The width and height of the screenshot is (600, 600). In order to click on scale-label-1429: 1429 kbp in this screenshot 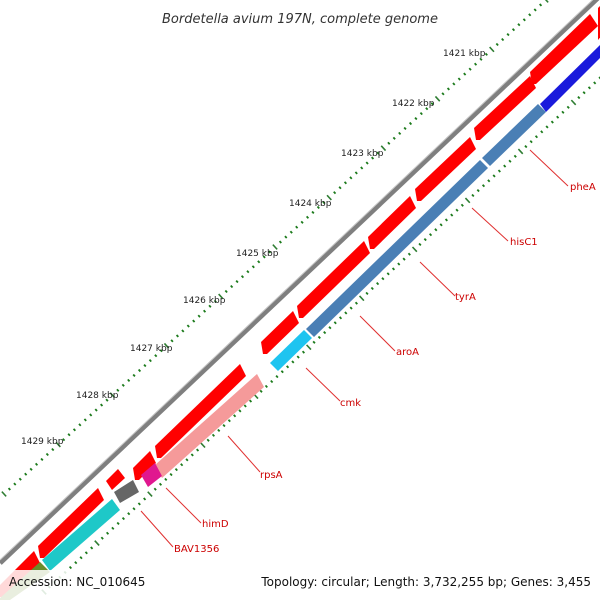, I will do `click(42, 442)`.